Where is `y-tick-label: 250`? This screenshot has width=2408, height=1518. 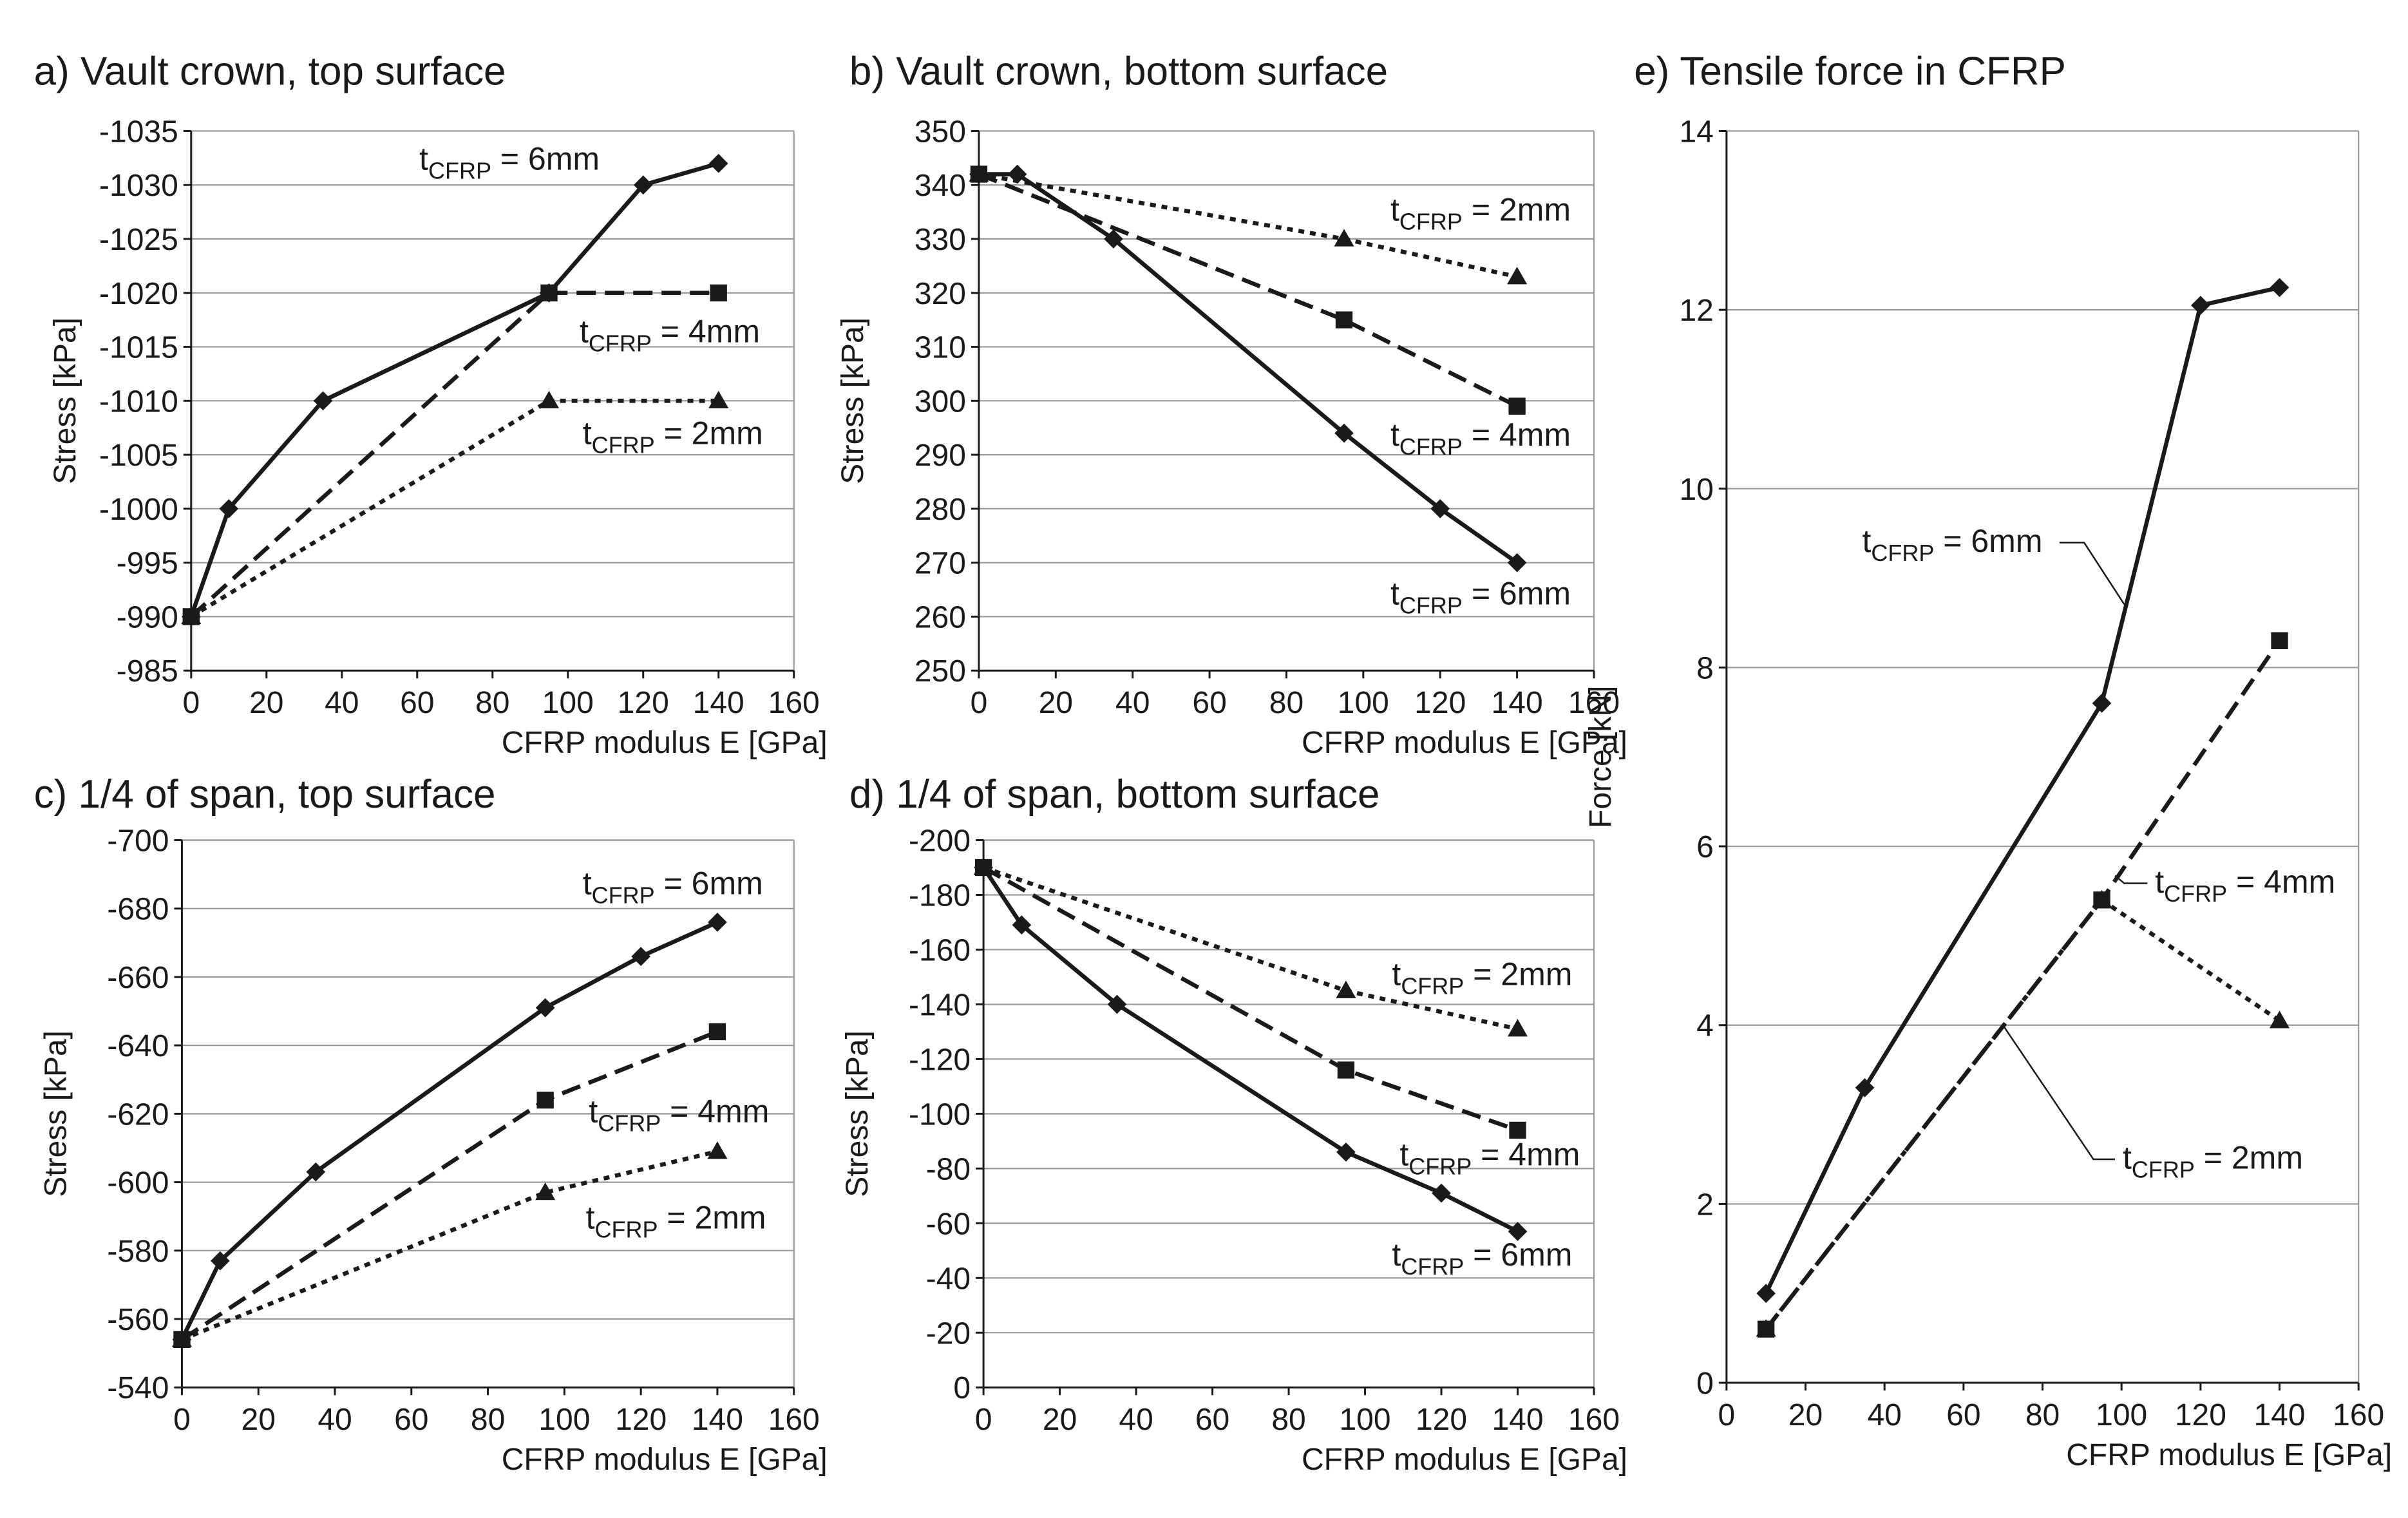 y-tick-label: 250 is located at coordinates (940, 671).